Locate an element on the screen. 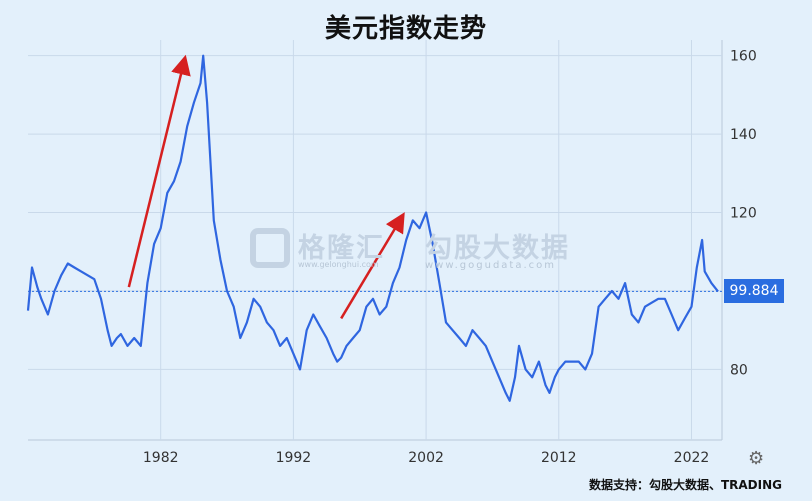 The width and height of the screenshot is (812, 501). watermark-url-left: www.gelonghui.com is located at coordinates (338, 264).